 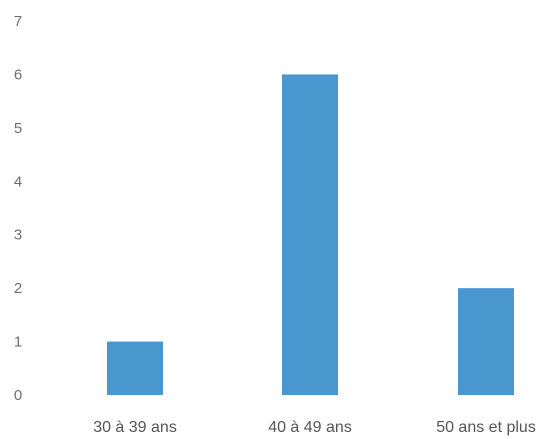 I want to click on y-tick-label-5: 5, so click(x=18, y=128).